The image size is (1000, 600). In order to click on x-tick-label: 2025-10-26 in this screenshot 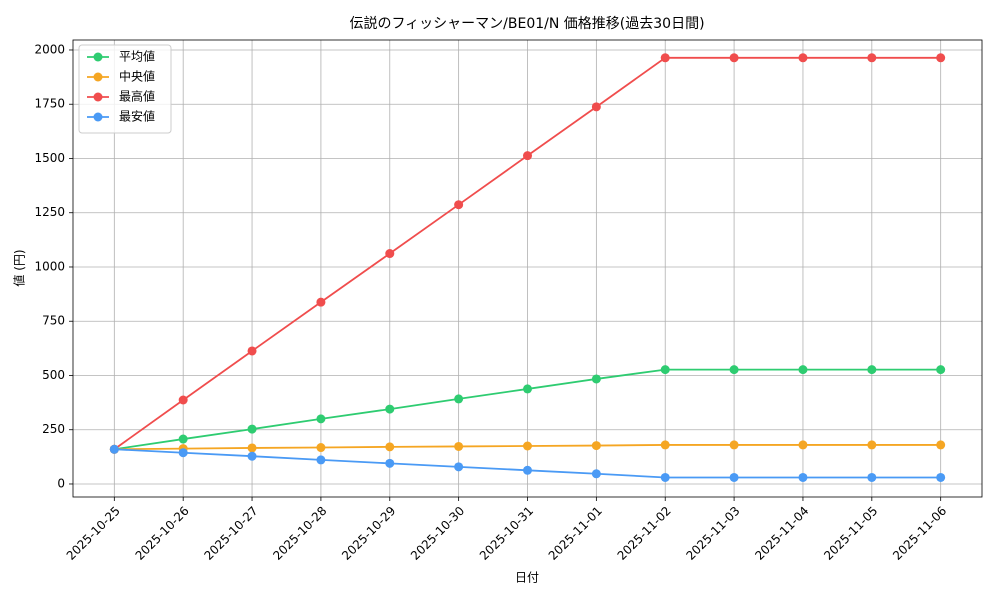, I will do `click(162, 533)`.